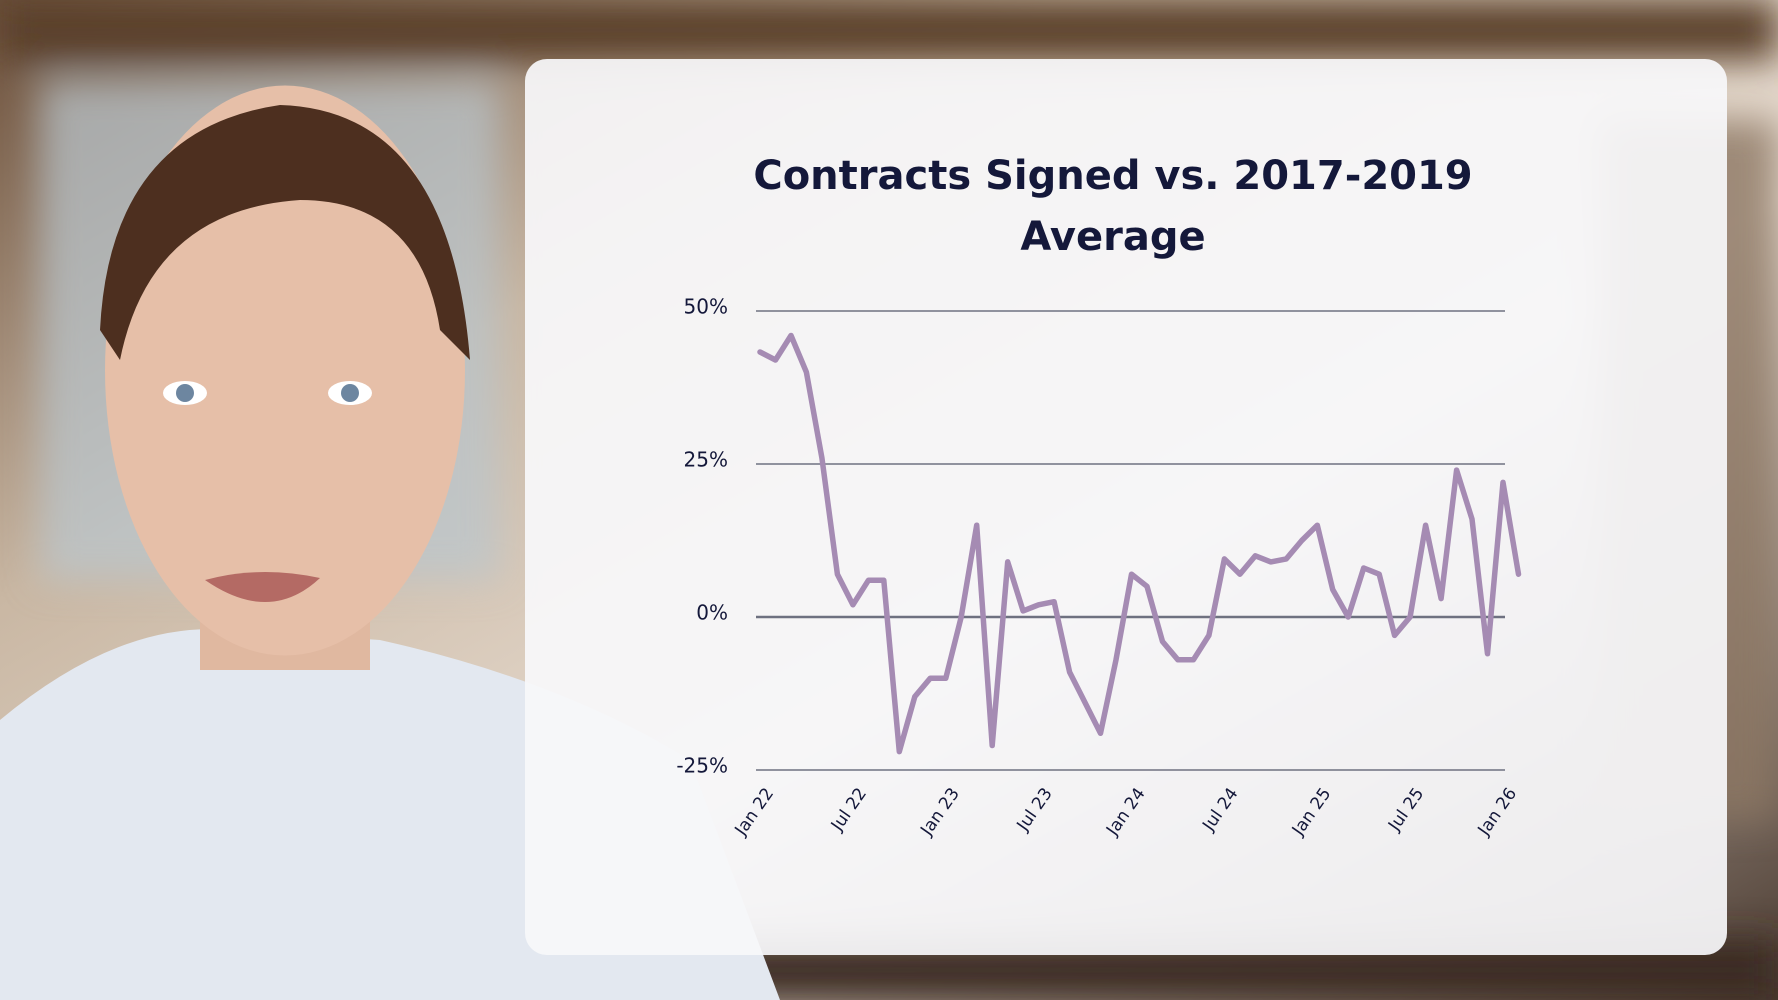 This screenshot has height=1000, width=1778. Describe the element at coordinates (706, 307) in the screenshot. I see `y-tick-label: 50%` at that location.